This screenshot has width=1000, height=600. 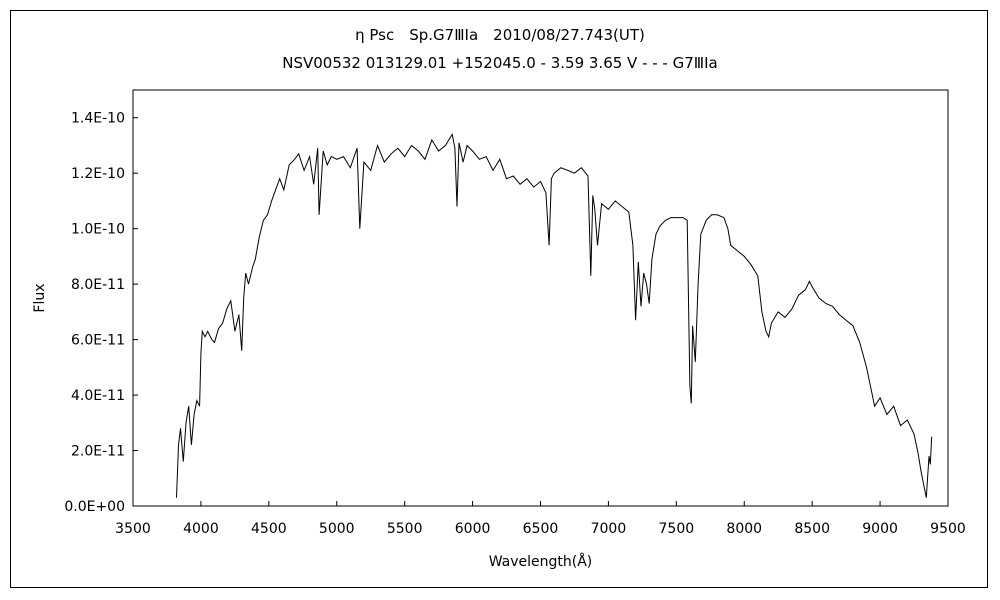 What do you see at coordinates (473, 529) in the screenshot?
I see `x-tick-label: 6000` at bounding box center [473, 529].